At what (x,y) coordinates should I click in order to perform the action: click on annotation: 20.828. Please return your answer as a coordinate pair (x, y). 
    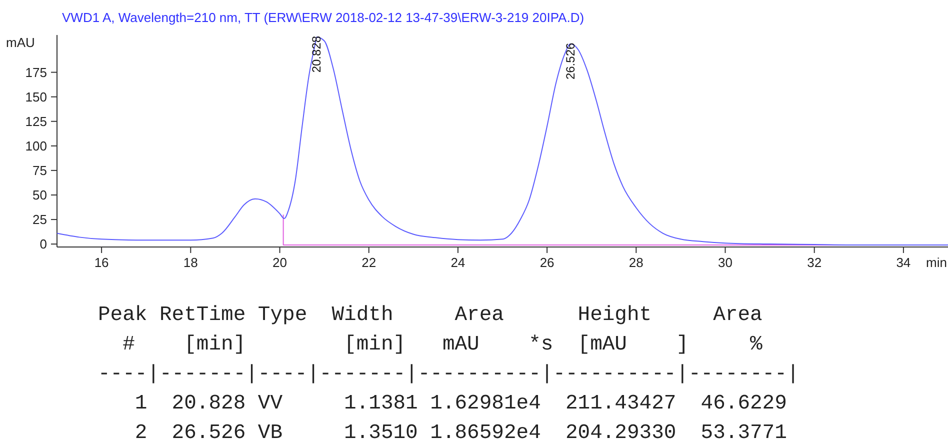
    Looking at the image, I should click on (317, 54).